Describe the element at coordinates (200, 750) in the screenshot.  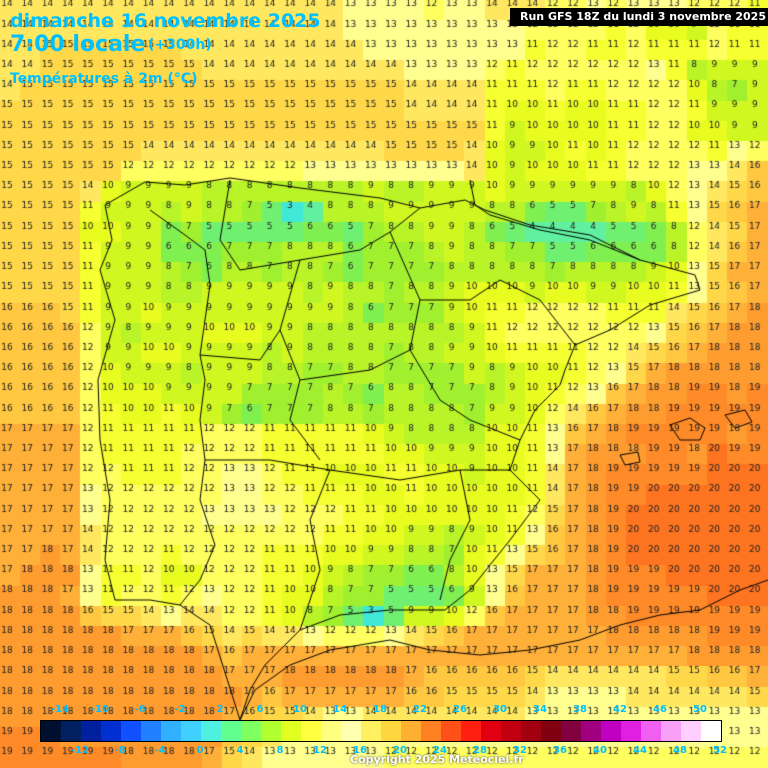
I see `legend-label: 0` at that location.